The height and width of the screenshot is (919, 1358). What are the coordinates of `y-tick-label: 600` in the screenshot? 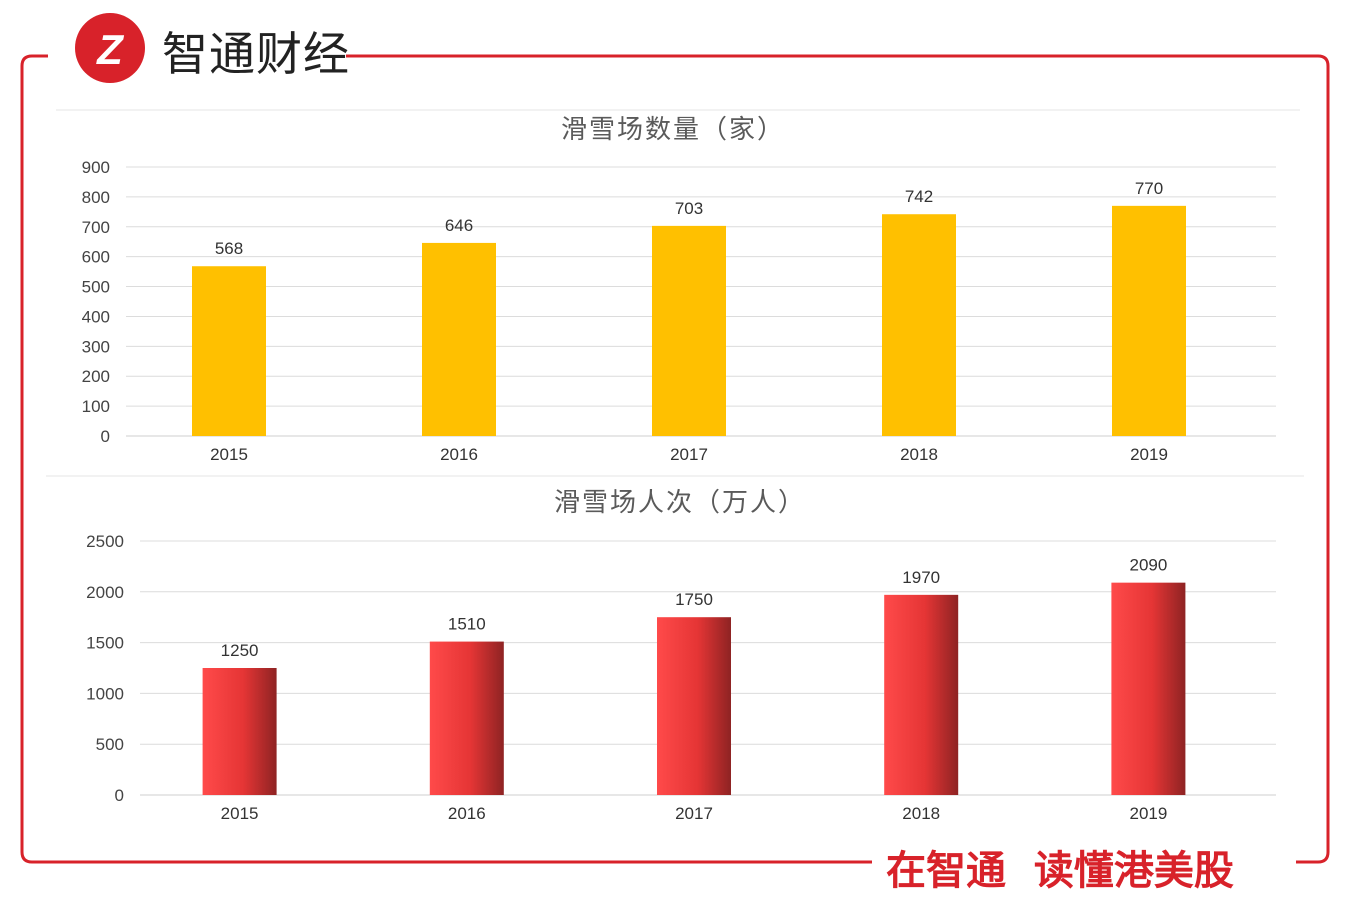 It's located at (96, 257).